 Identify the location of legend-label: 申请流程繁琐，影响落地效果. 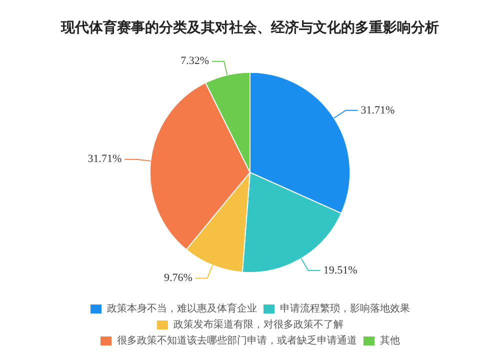
(345, 308).